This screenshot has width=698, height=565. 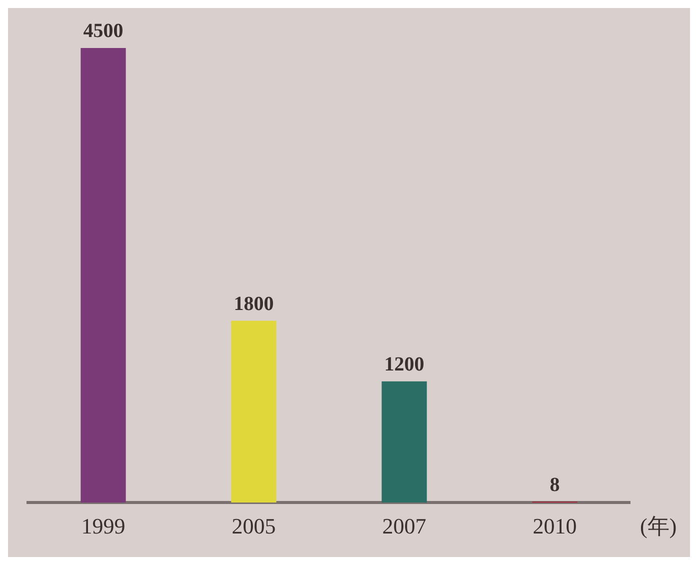 What do you see at coordinates (103, 526) in the screenshot?
I see `x-tick-label: 1999` at bounding box center [103, 526].